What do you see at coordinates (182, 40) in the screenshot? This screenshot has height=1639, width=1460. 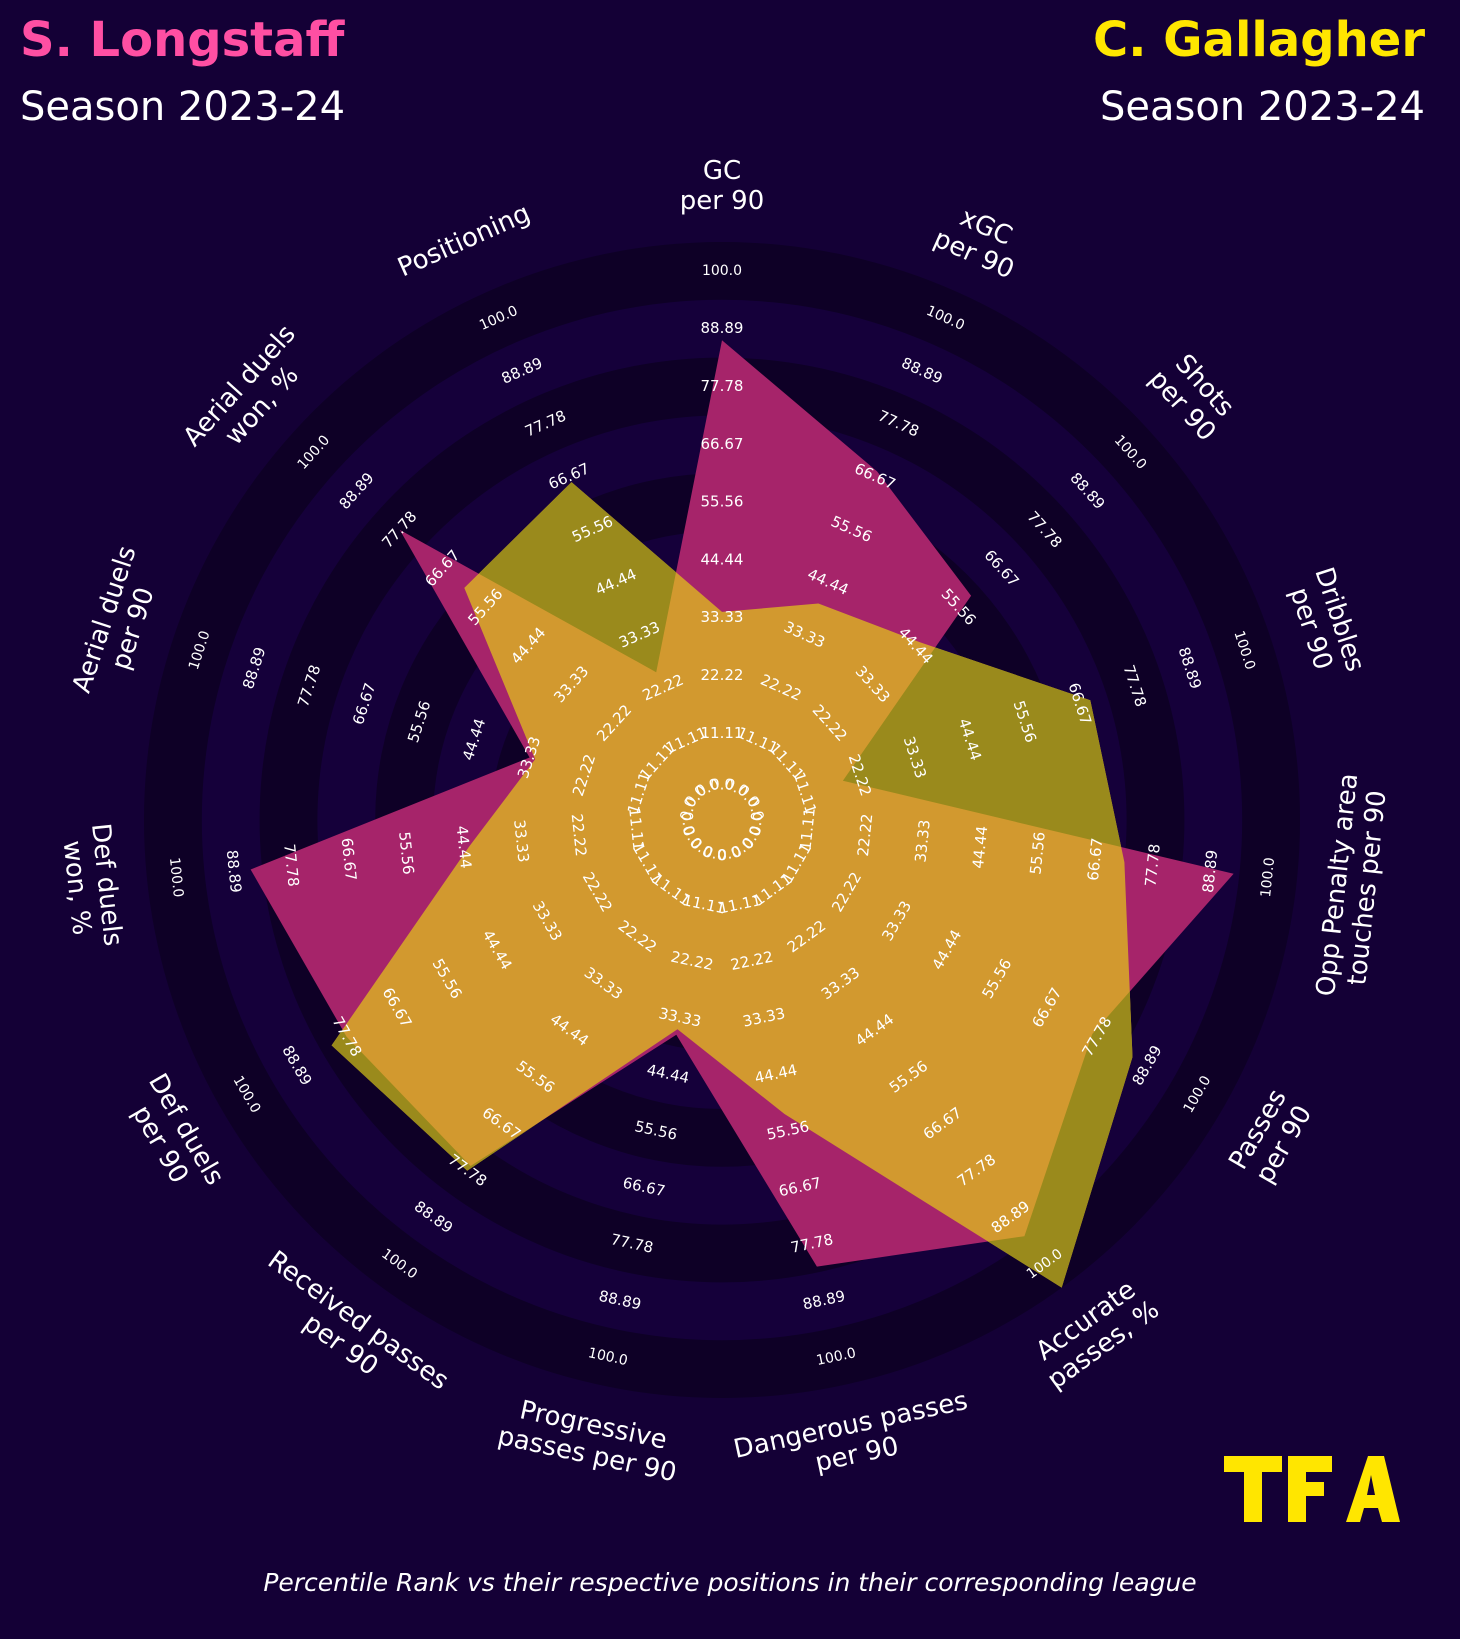 I see `left-player-title: S. Longstaff` at bounding box center [182, 40].